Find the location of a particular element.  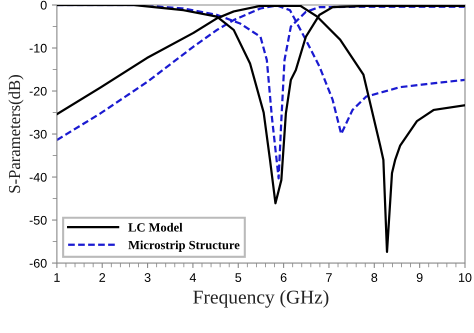

y-tick-label: 0 is located at coordinates (43, 5).